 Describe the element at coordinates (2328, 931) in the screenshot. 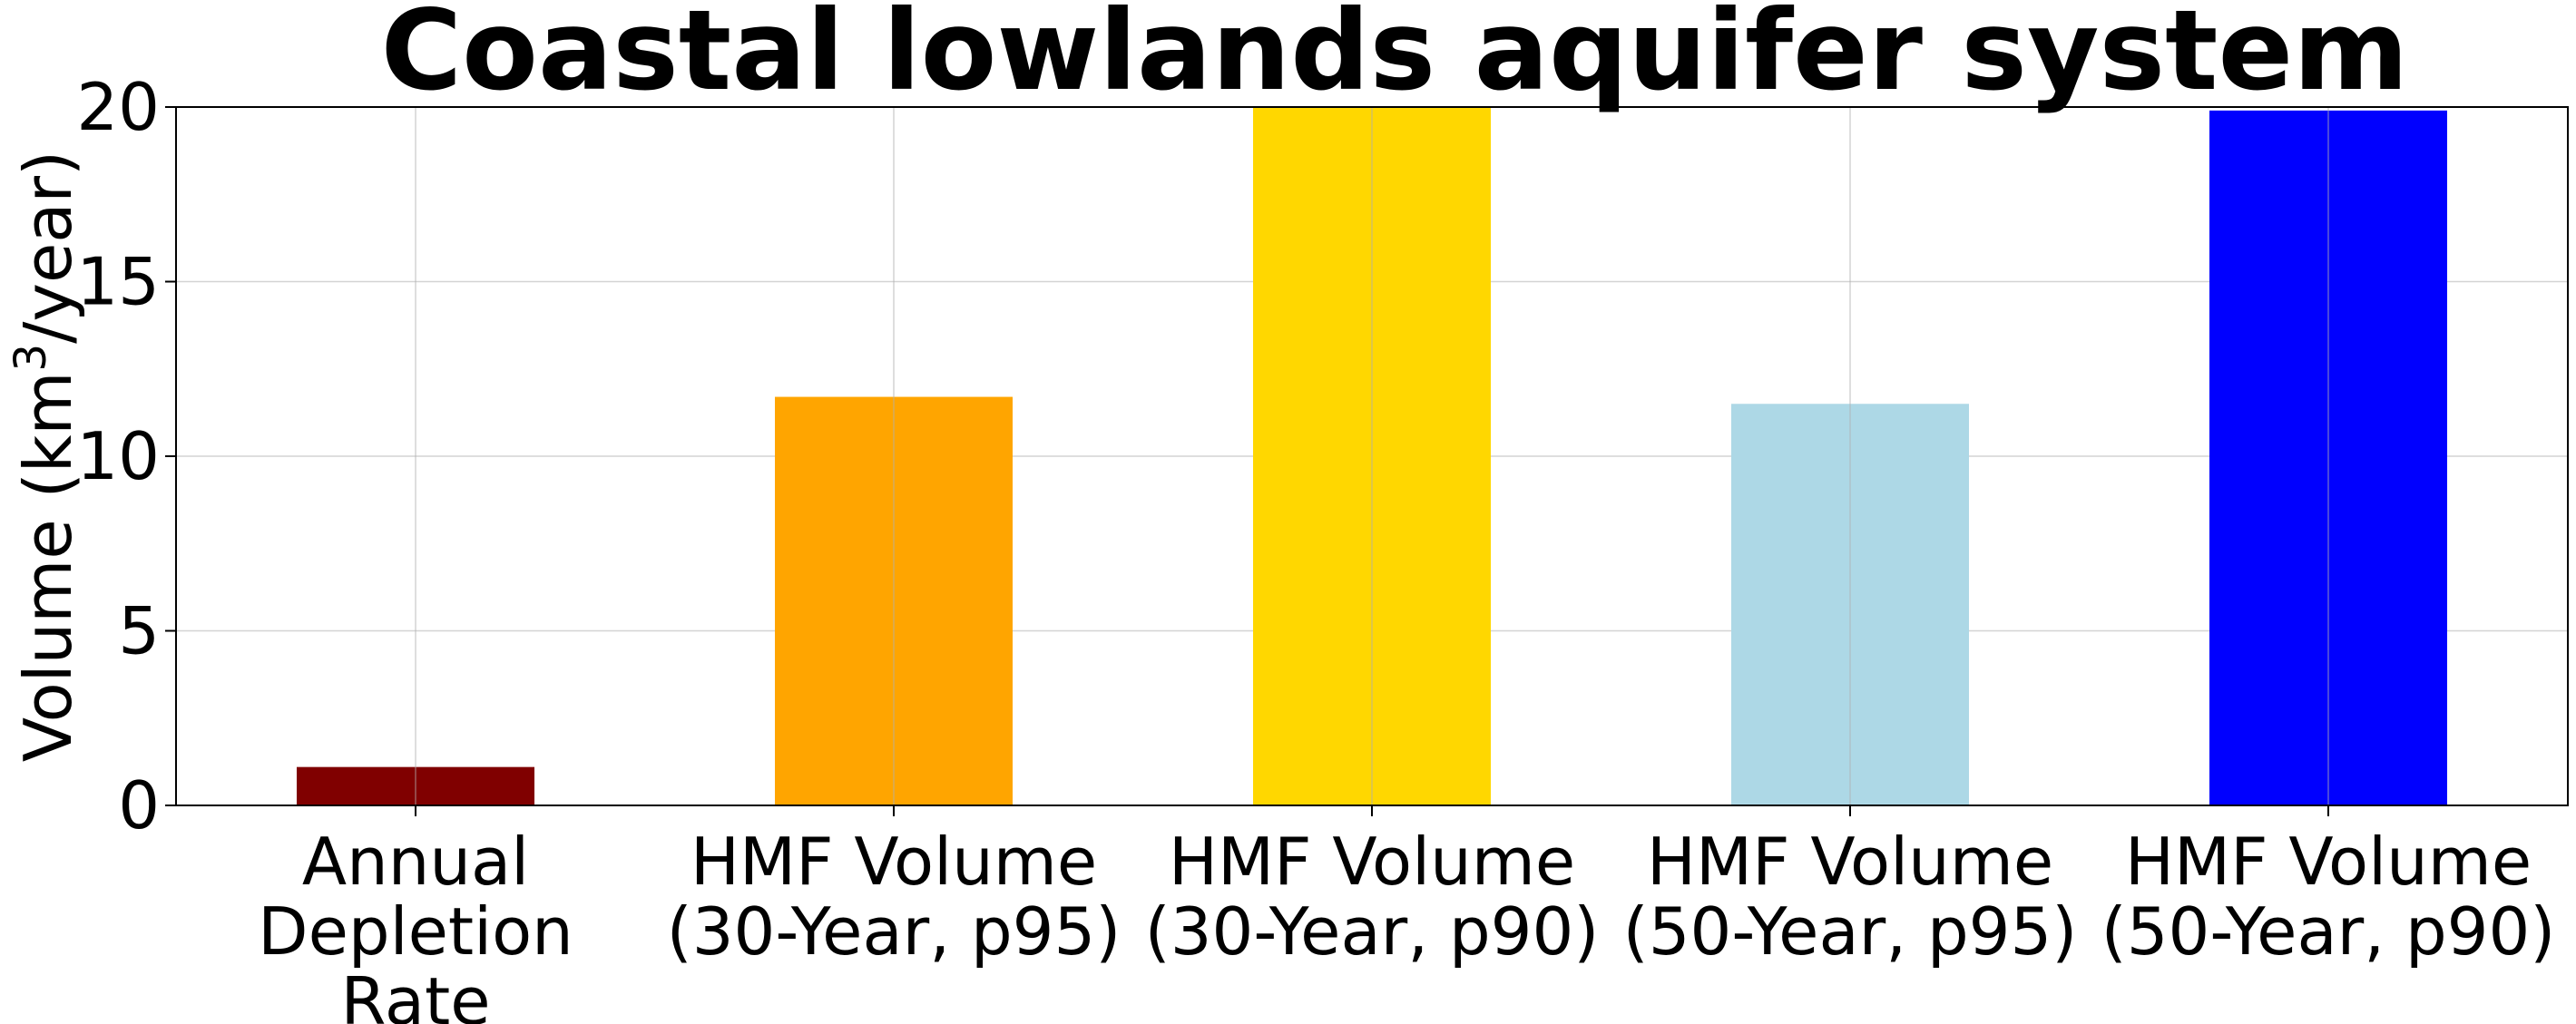

I see `x-tick-label-line: (50-Year, p90)` at that location.